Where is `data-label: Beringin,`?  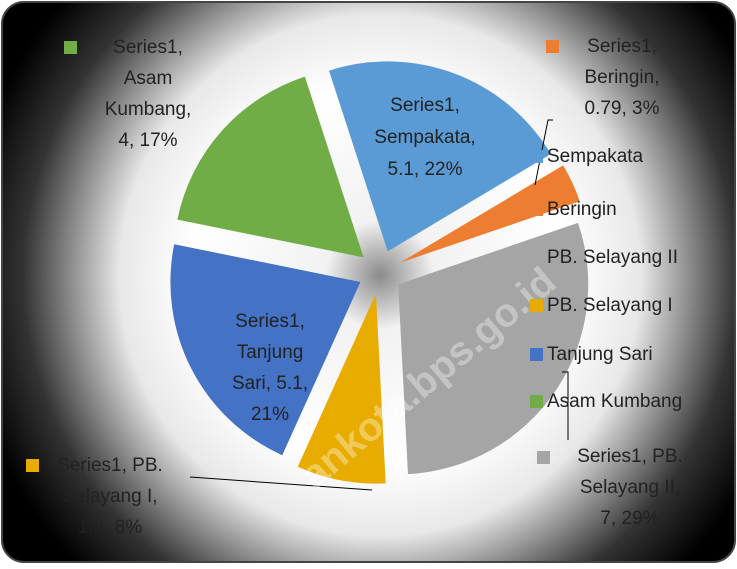
data-label: Beringin, is located at coordinates (622, 77).